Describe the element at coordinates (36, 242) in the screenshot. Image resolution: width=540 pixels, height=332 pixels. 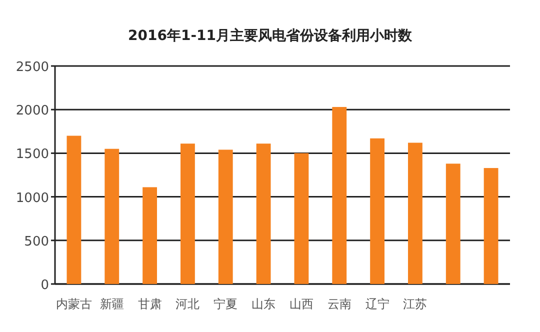
I see `ytick: 500` at that location.